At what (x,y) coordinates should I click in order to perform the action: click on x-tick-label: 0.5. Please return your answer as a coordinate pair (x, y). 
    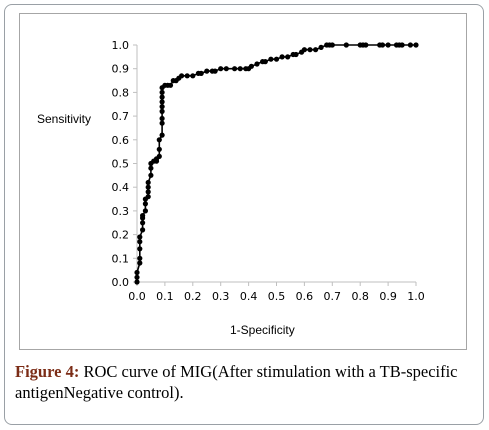
    Looking at the image, I should click on (277, 296).